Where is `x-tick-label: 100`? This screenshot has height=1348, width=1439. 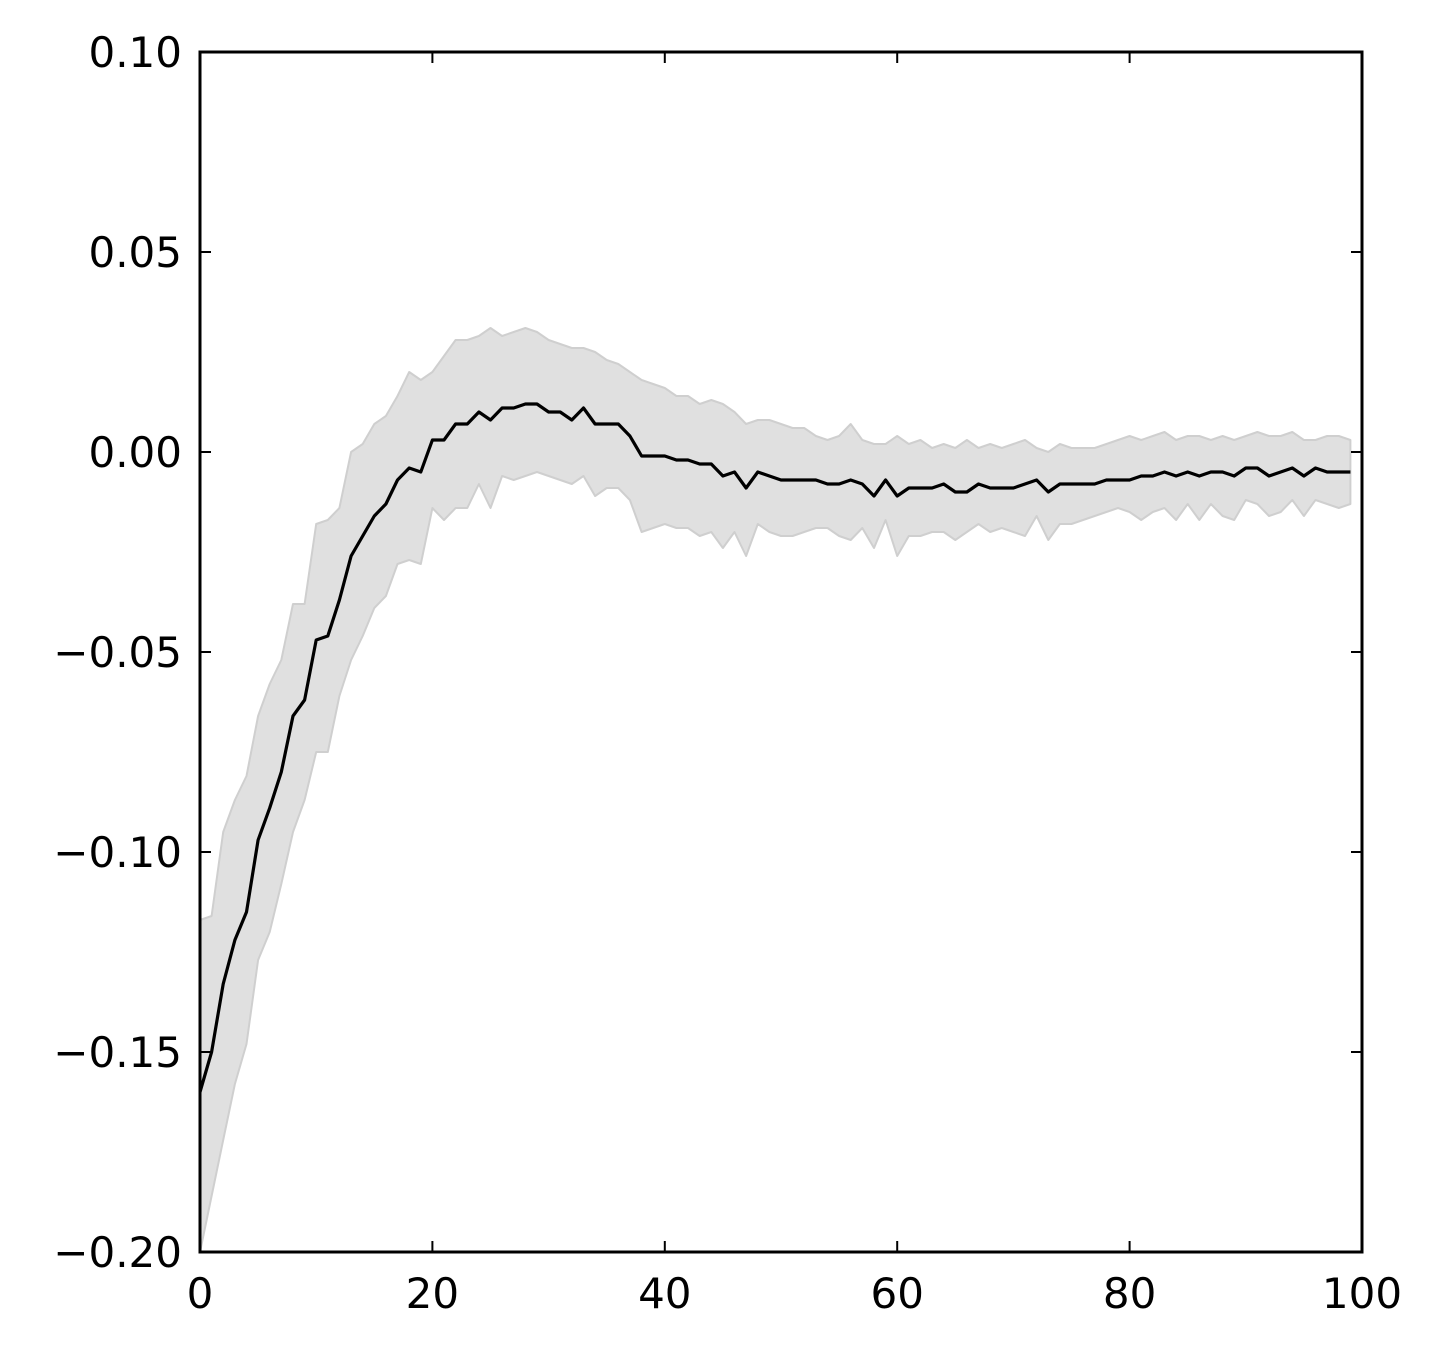 x-tick-label: 100 is located at coordinates (1362, 1293).